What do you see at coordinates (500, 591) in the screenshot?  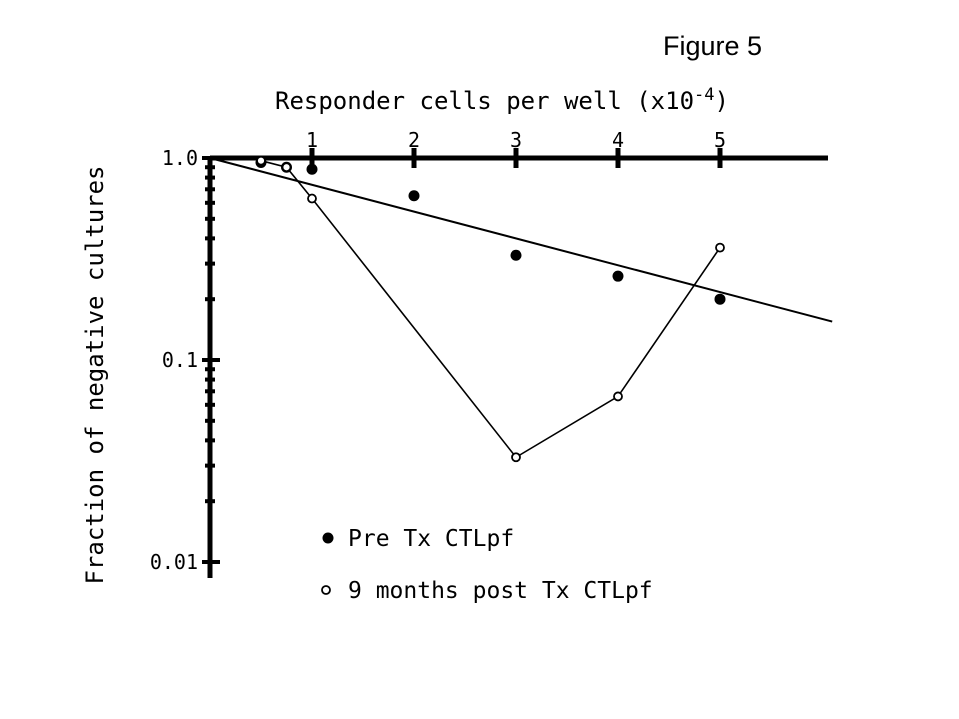 I see `legend-label-series-1: 9 months post Tx CTLpf` at bounding box center [500, 591].